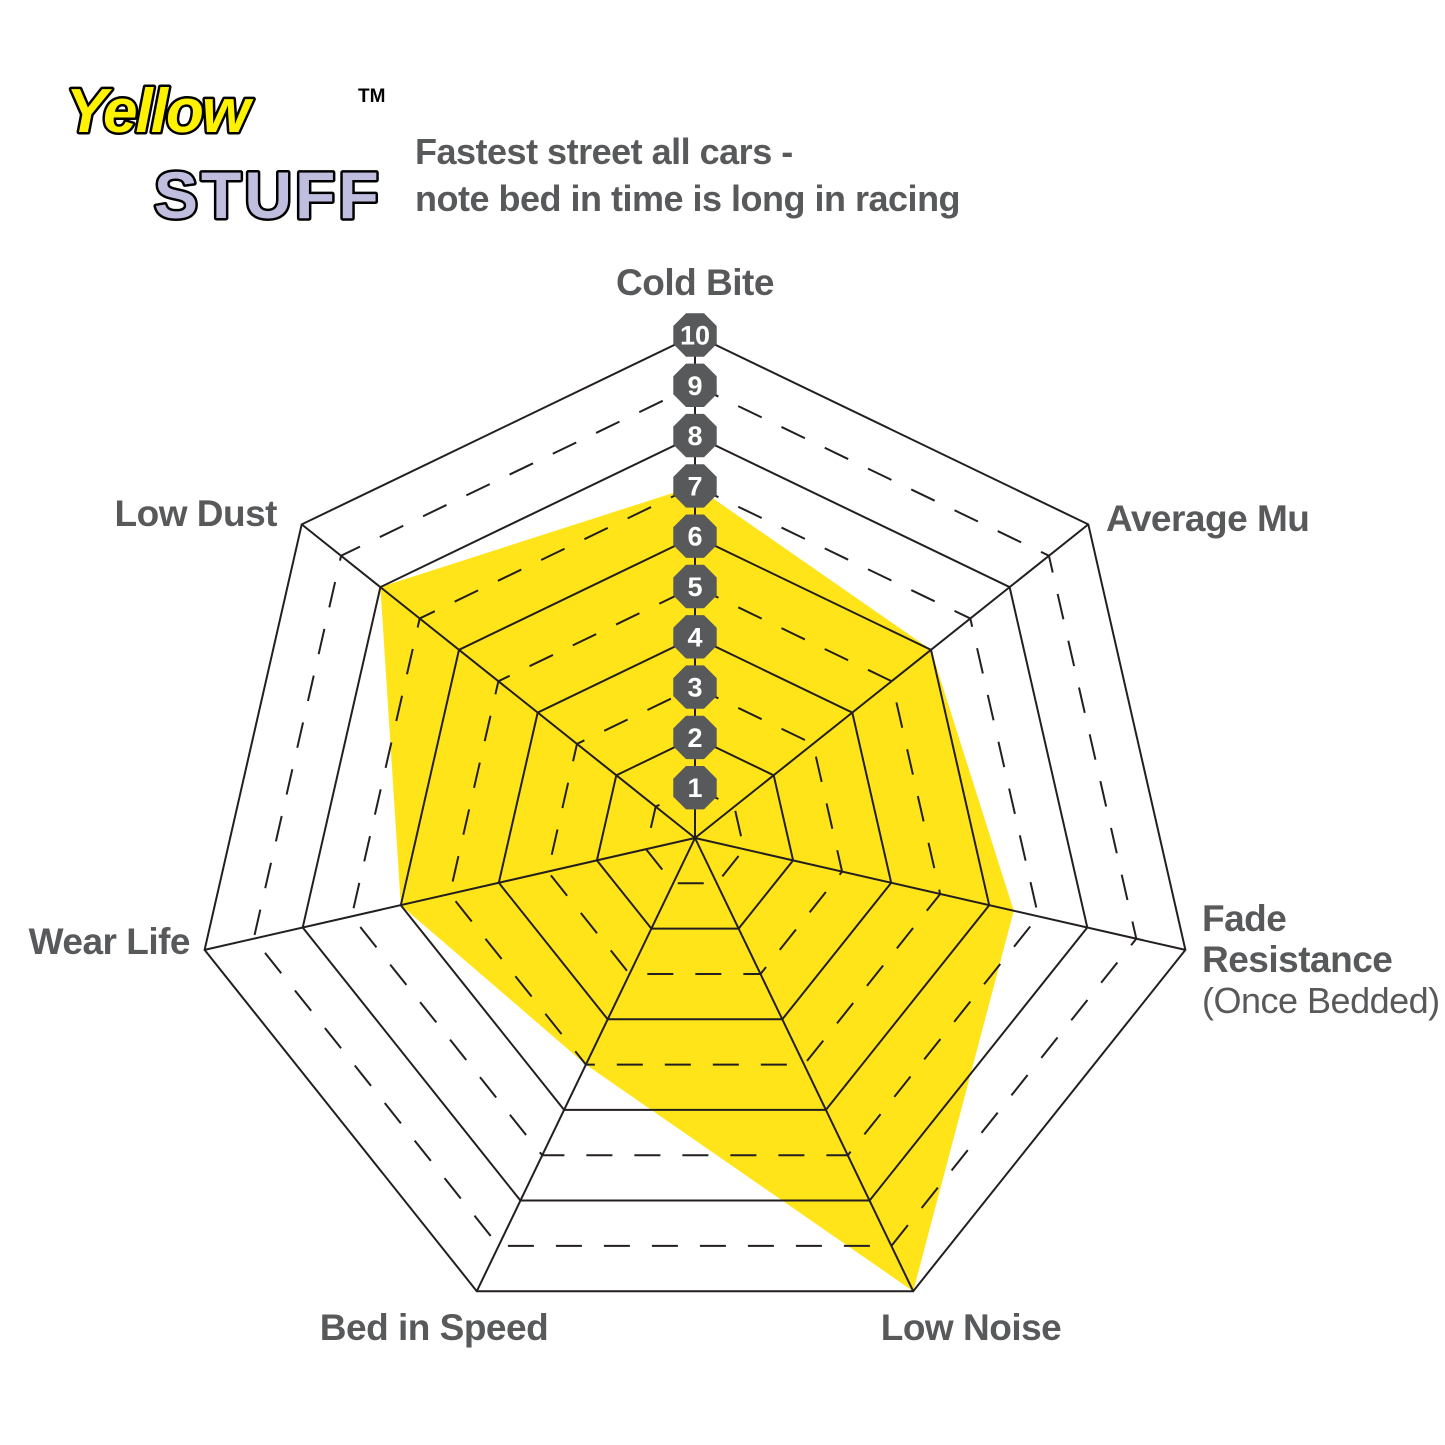  I want to click on axis-label-text: Cold Bite, so click(695, 282).